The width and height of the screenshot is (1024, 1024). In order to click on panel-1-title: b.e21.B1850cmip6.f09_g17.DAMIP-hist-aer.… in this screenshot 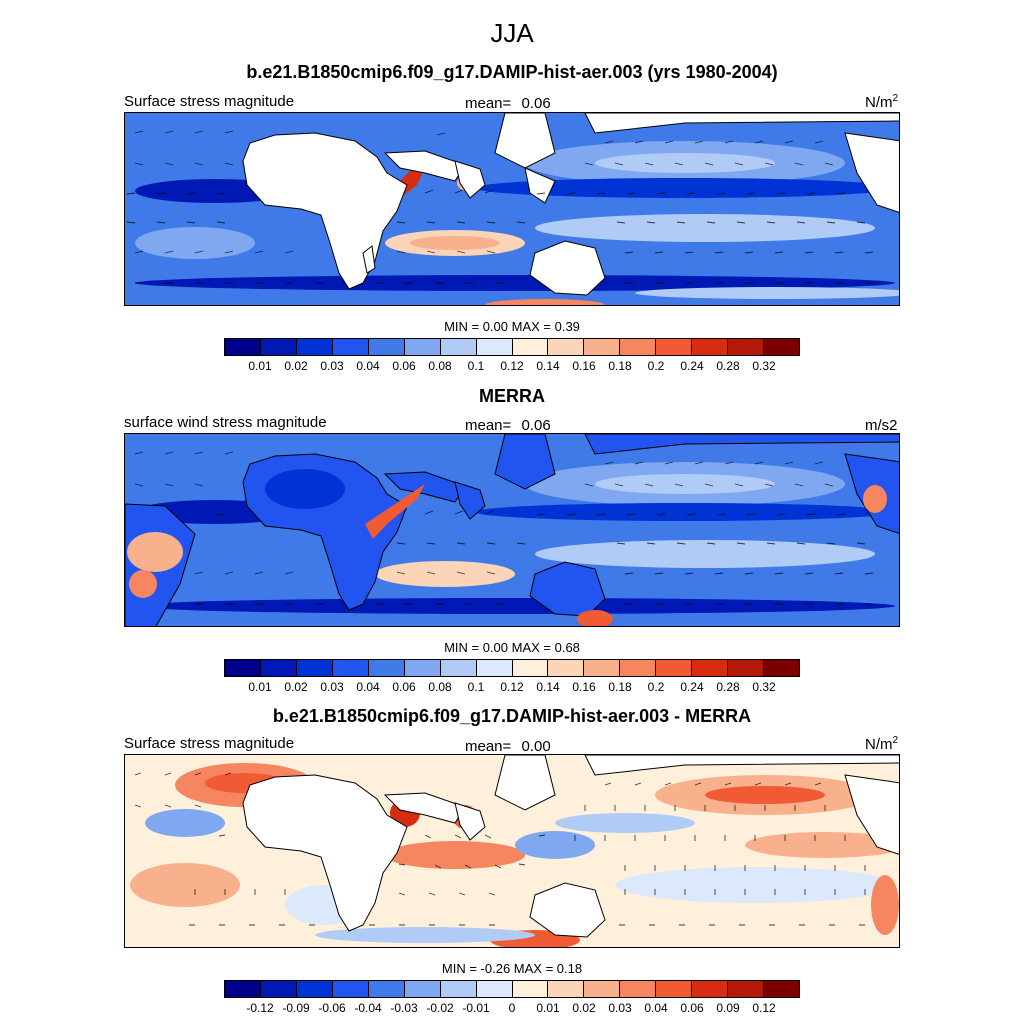, I will do `click(512, 72)`.